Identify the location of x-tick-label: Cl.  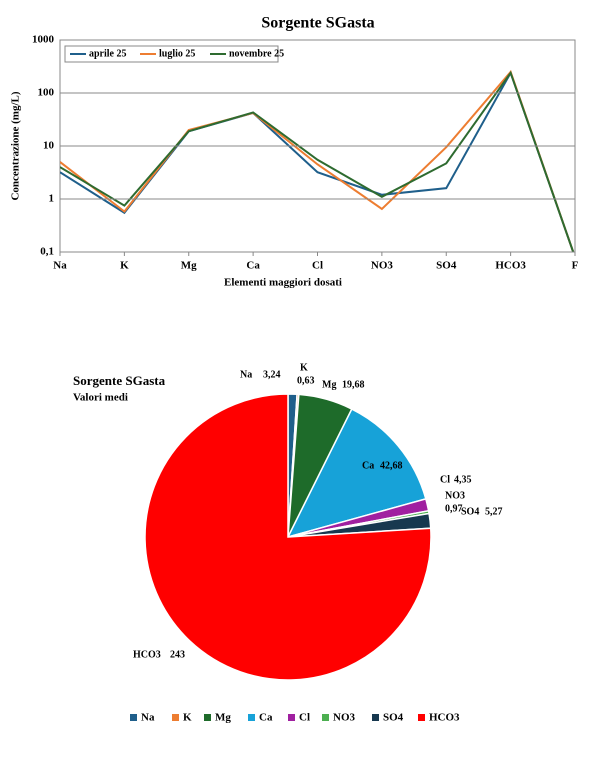
(317, 266).